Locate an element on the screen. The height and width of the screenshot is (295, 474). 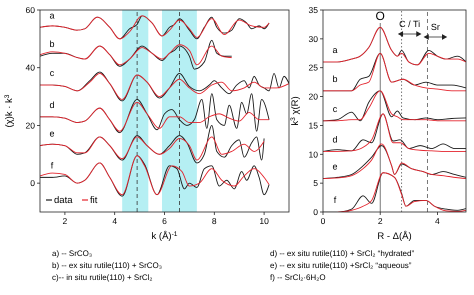
text: a) -- SrCO₃ is located at coordinates (72, 253).